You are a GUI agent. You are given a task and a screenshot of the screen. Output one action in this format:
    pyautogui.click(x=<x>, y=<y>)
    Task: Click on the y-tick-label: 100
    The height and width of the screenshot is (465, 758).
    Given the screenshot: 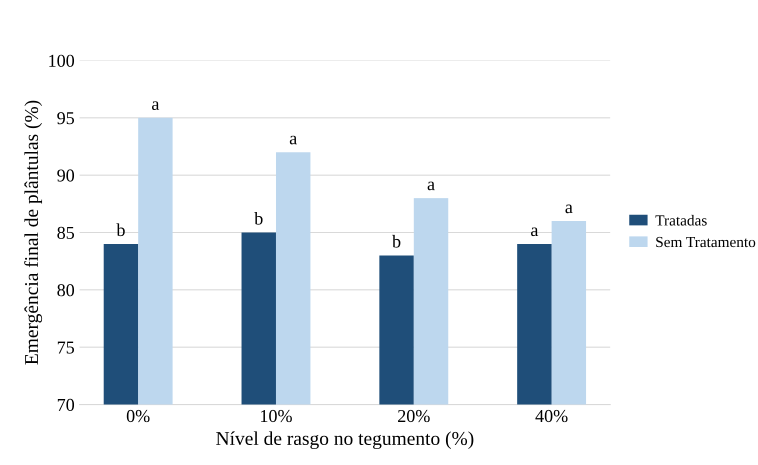 What is the action you would take?
    pyautogui.click(x=61, y=60)
    